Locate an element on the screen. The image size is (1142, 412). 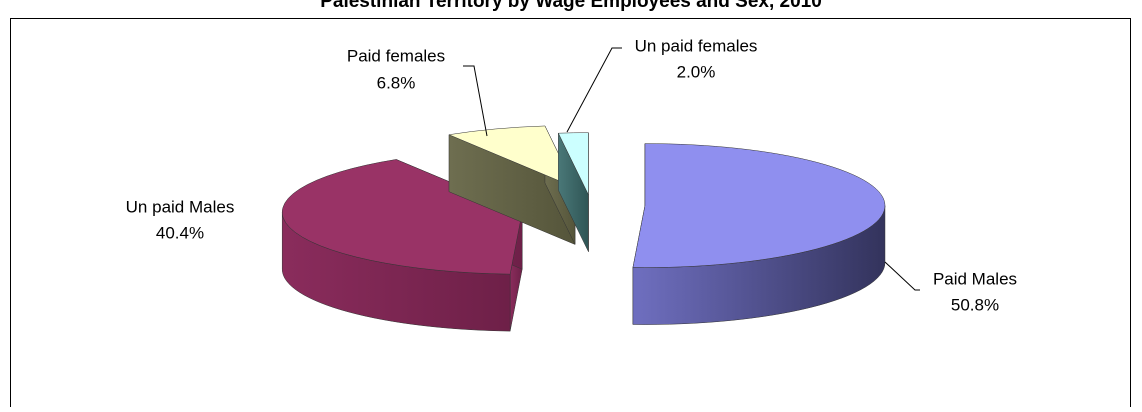
slice-value: 40.4% is located at coordinates (180, 232).